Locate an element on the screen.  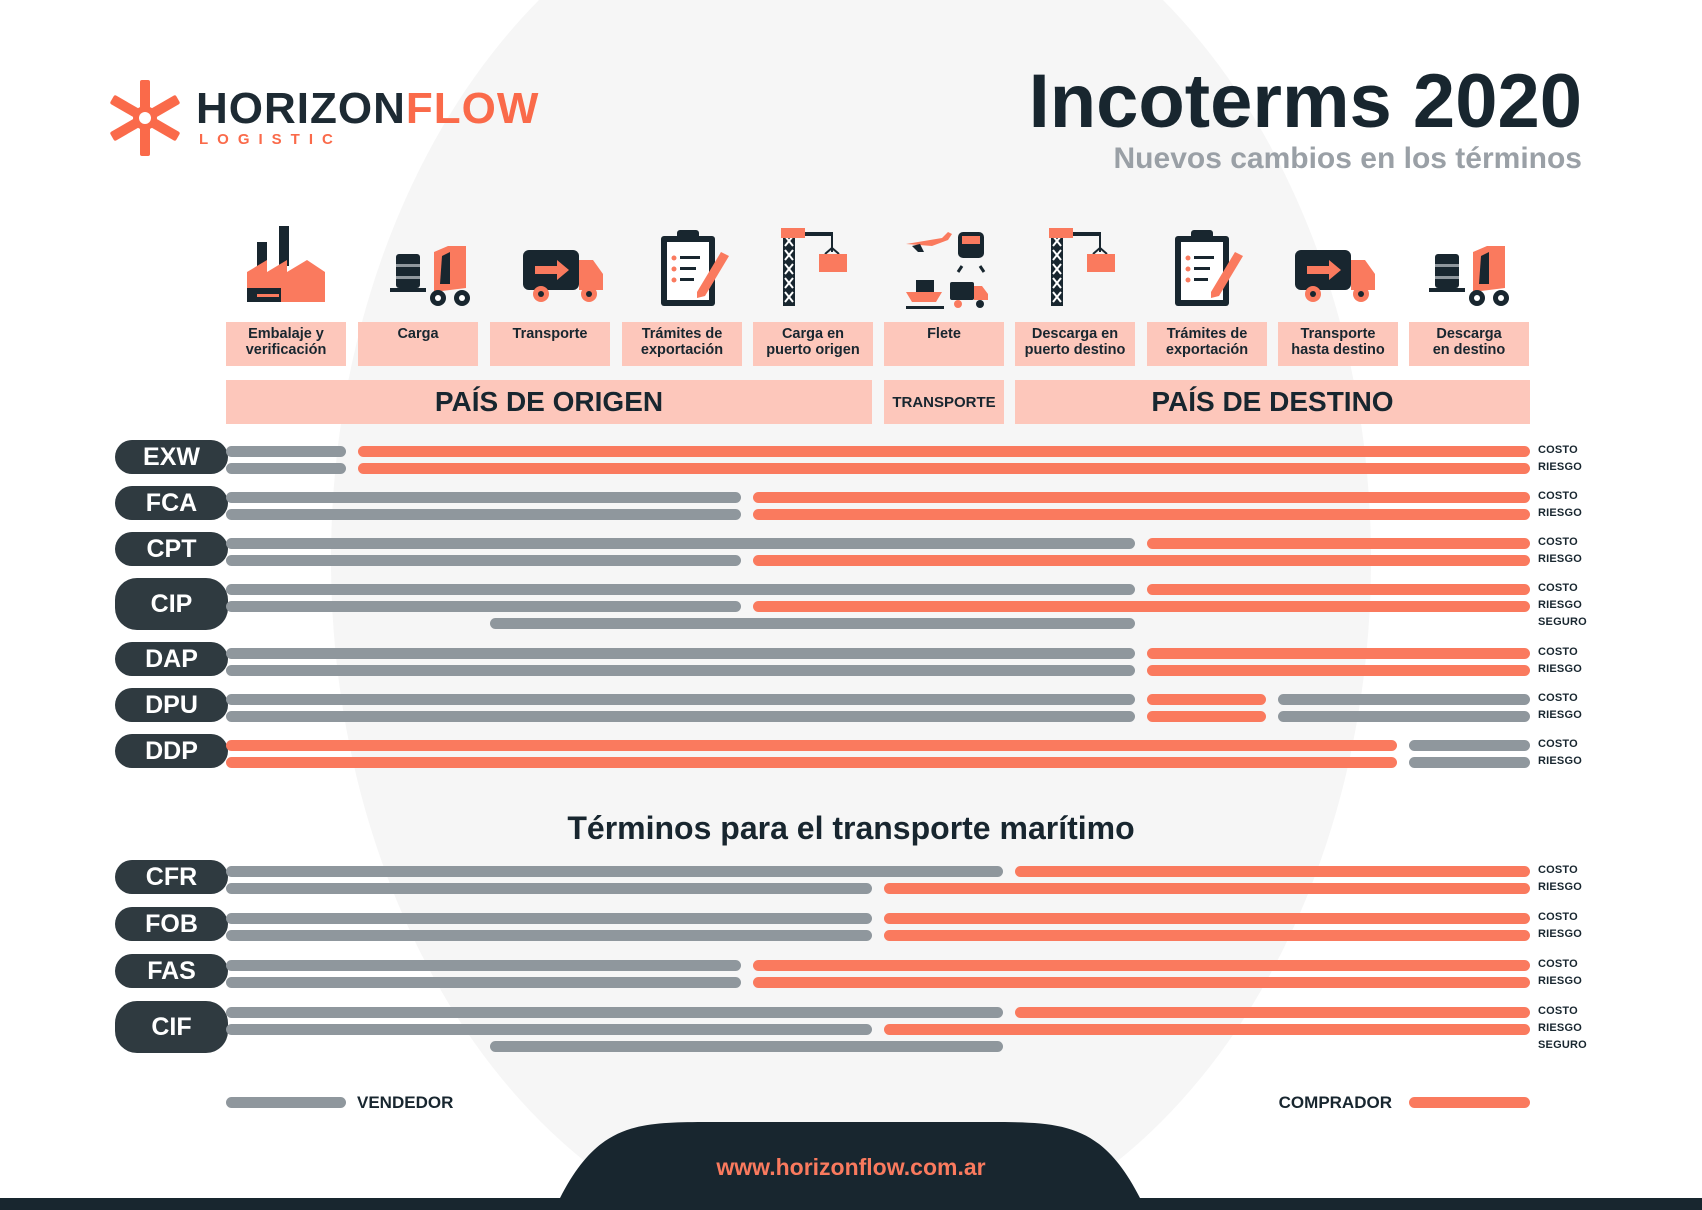
term-exw-riesgo-seller-bar is located at coordinates (286, 468).